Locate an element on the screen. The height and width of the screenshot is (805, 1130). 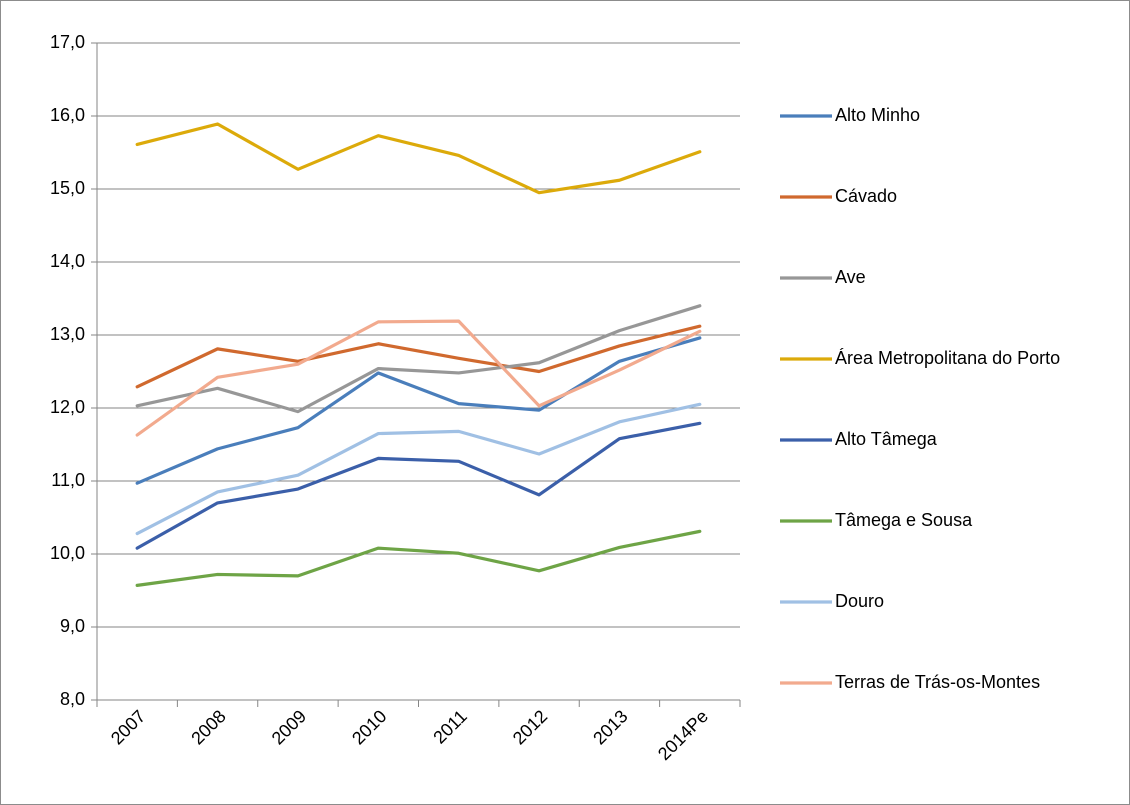
y-tick-label: 10,0 is located at coordinates (67, 553).